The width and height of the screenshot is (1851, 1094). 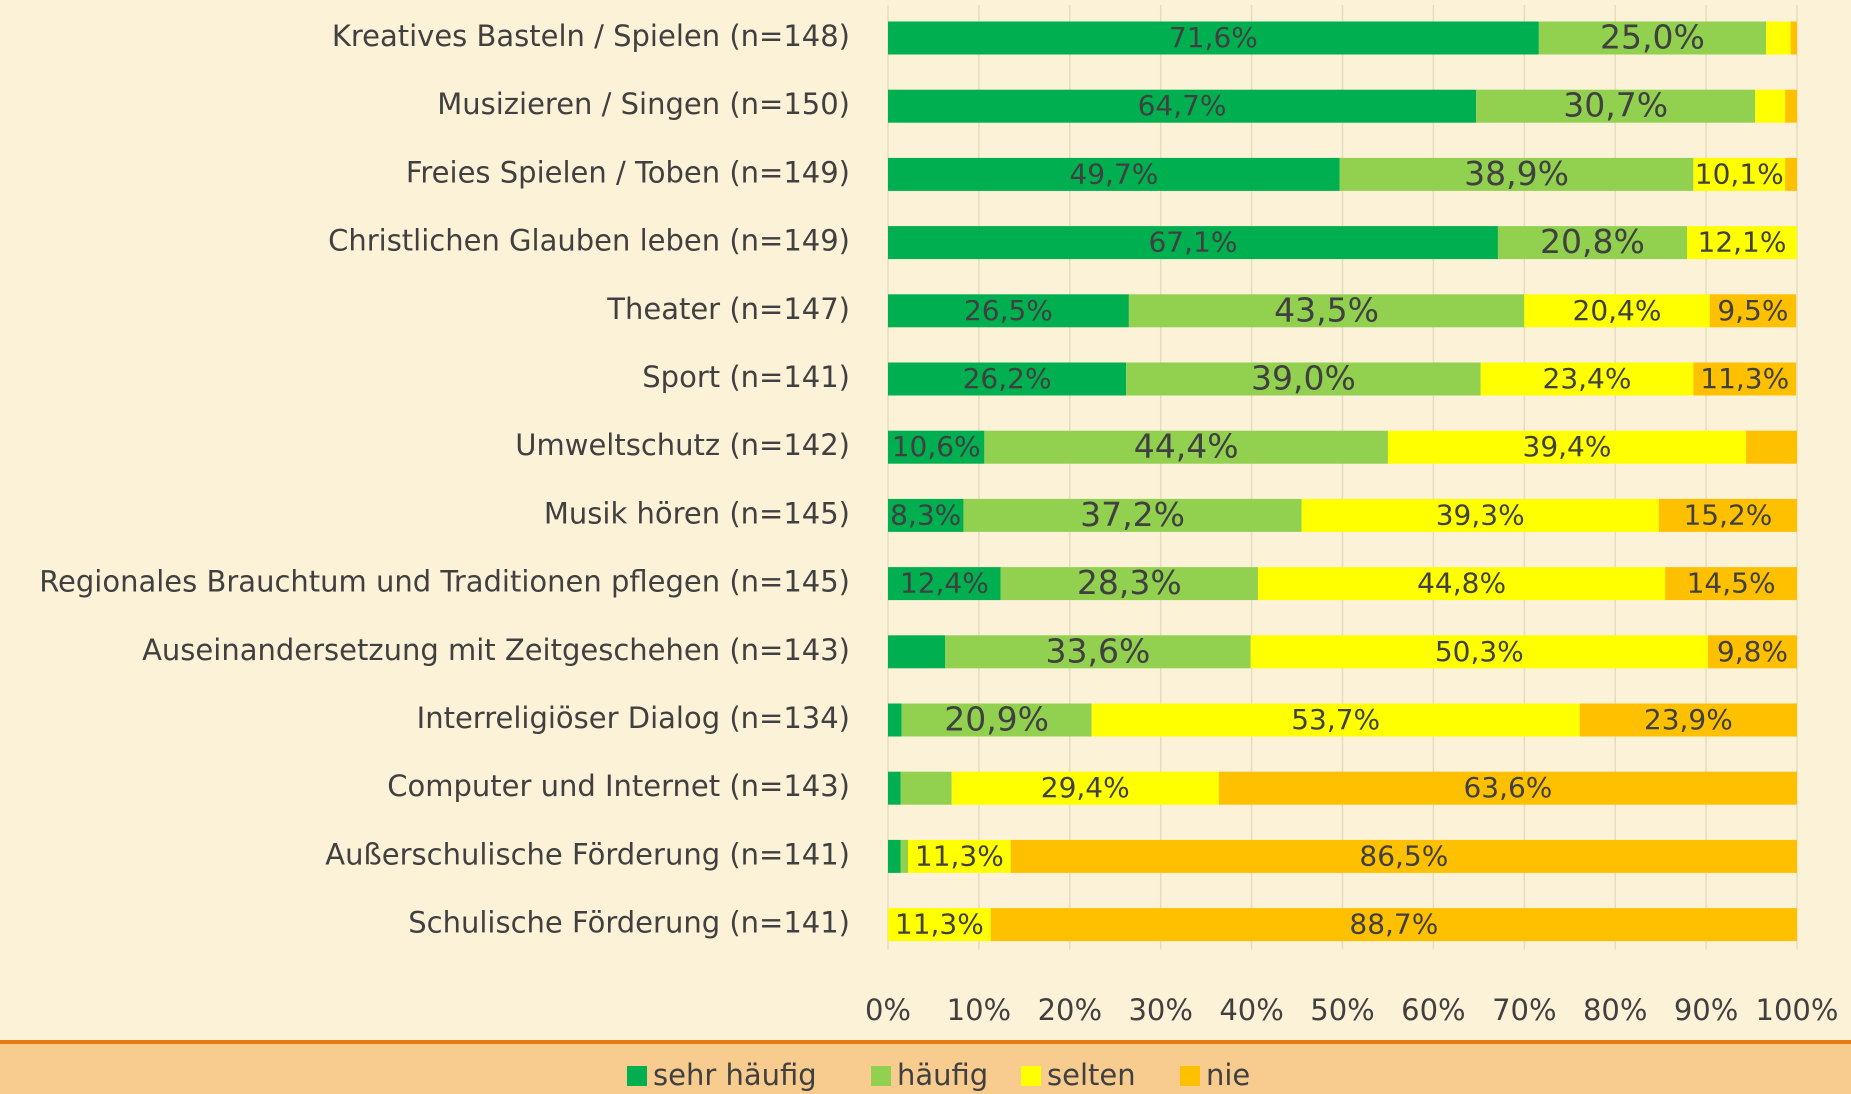 What do you see at coordinates (618, 786) in the screenshot?
I see `category-label: Computer und Internet (n=143)` at bounding box center [618, 786].